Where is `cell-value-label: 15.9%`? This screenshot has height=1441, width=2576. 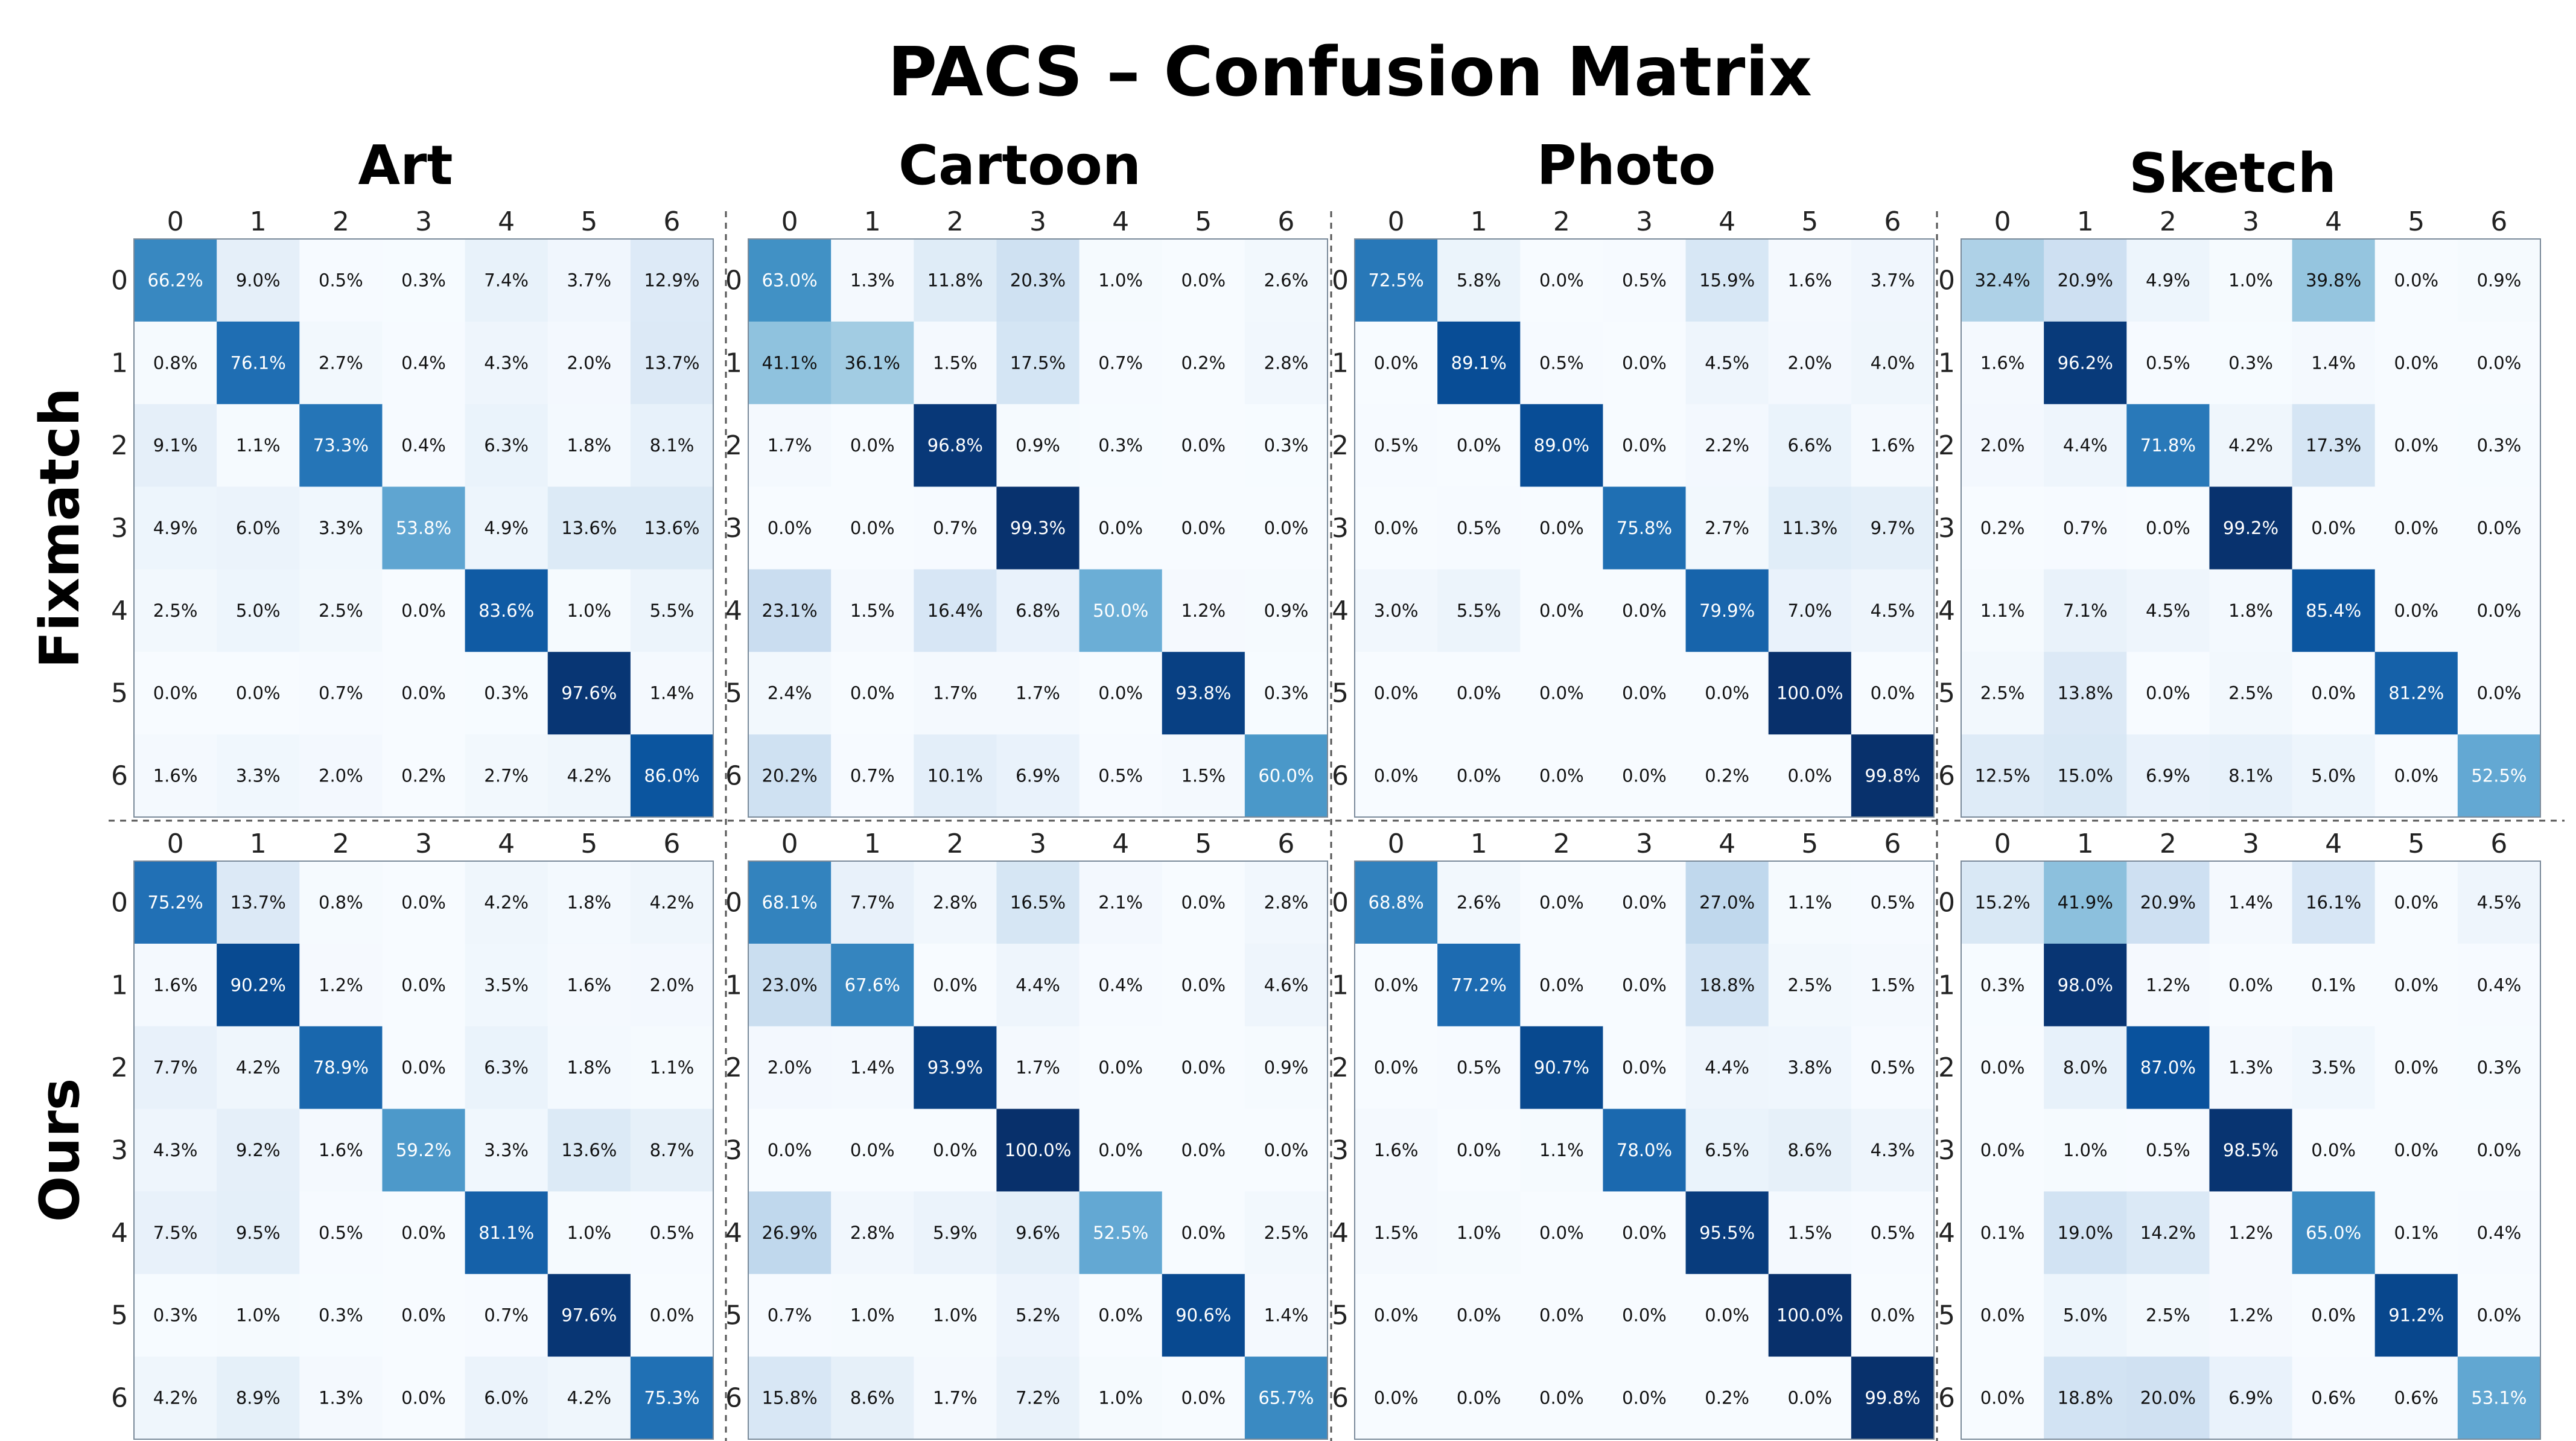 cell-value-label: 15.9% is located at coordinates (1727, 280).